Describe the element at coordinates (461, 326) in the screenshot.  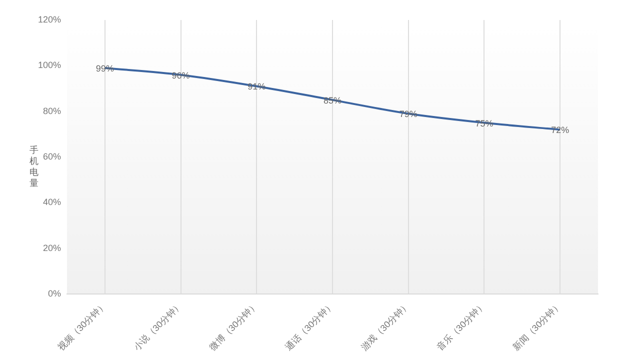
I see `x-tick-label: 音乐（30分钟）` at that location.